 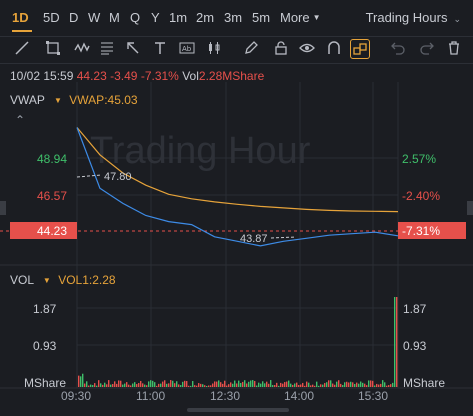 I want to click on horizontal-scrollbar, so click(x=238, y=410).